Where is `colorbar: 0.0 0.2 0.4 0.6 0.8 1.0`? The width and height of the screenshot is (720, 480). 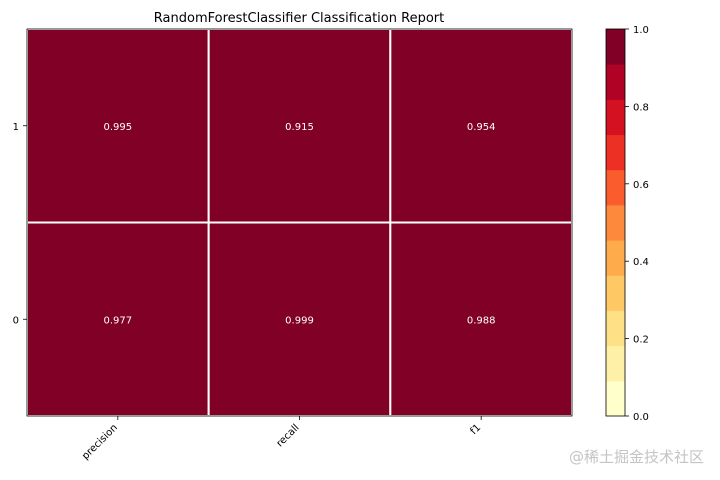
colorbar: 0.0 0.2 0.4 0.6 0.8 1.0 is located at coordinates (627, 224).